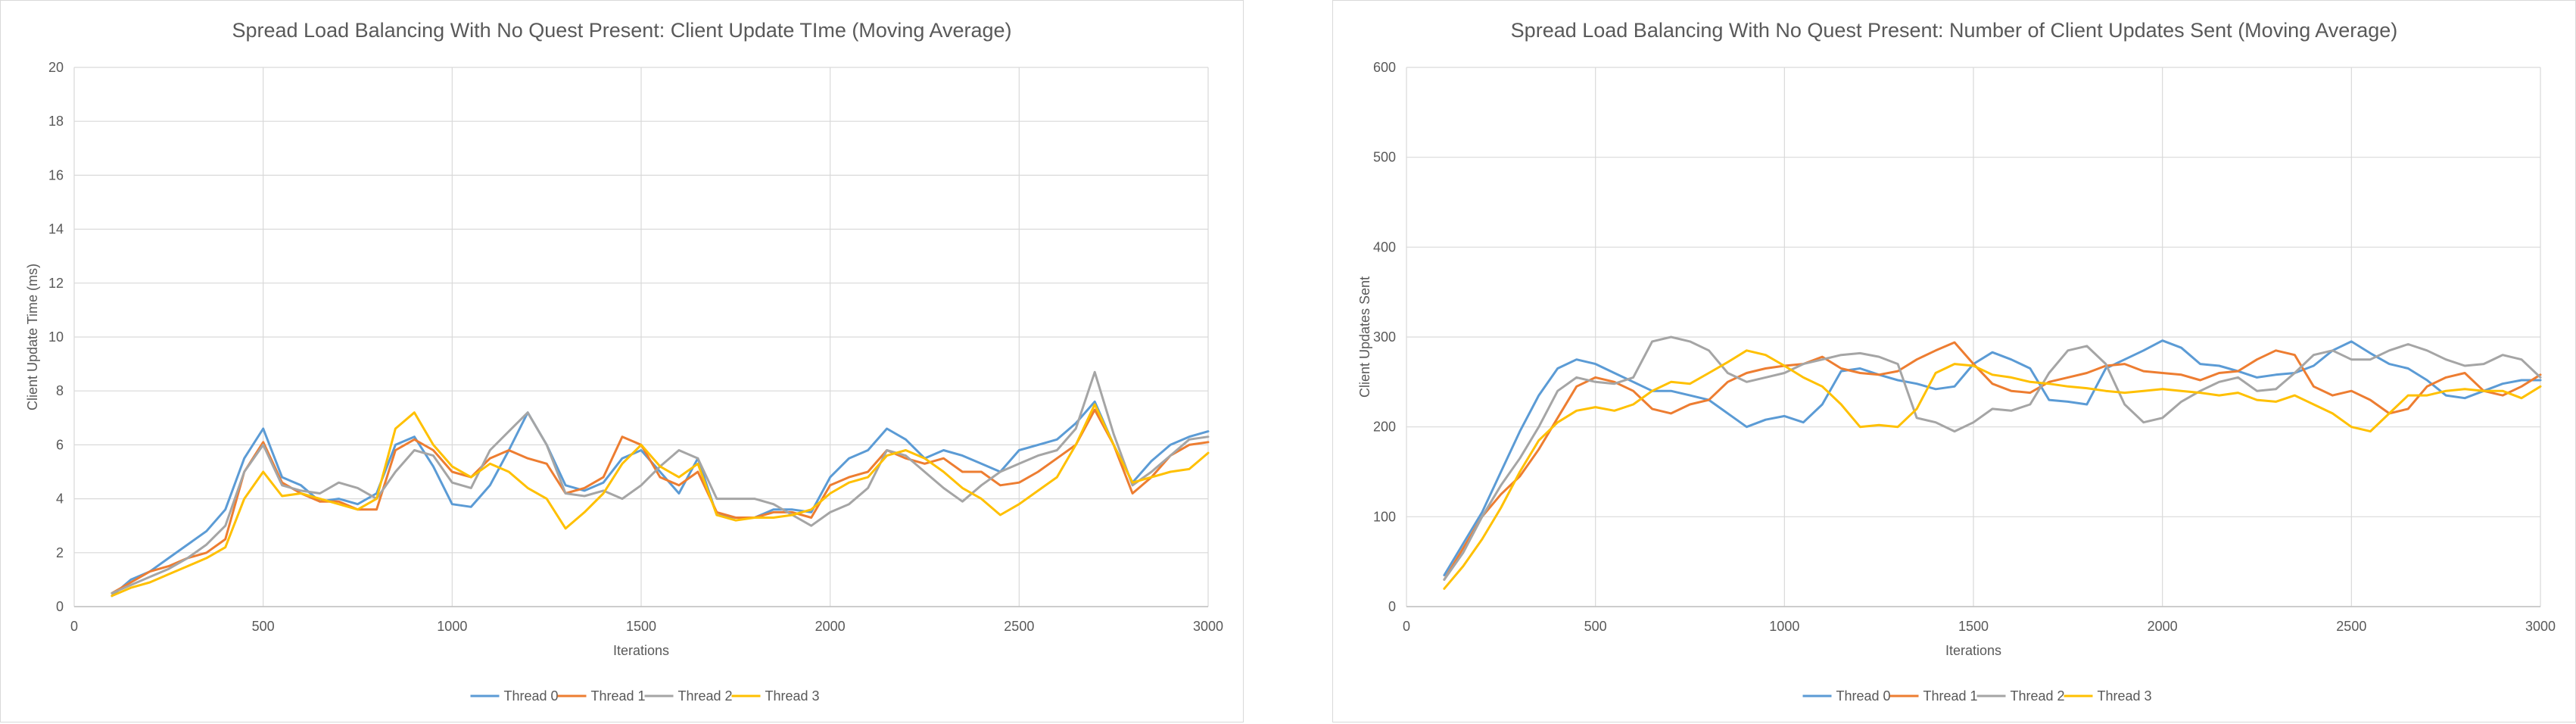 The height and width of the screenshot is (724, 2576). What do you see at coordinates (60, 444) in the screenshot?
I see `y-tick-label: 6` at bounding box center [60, 444].